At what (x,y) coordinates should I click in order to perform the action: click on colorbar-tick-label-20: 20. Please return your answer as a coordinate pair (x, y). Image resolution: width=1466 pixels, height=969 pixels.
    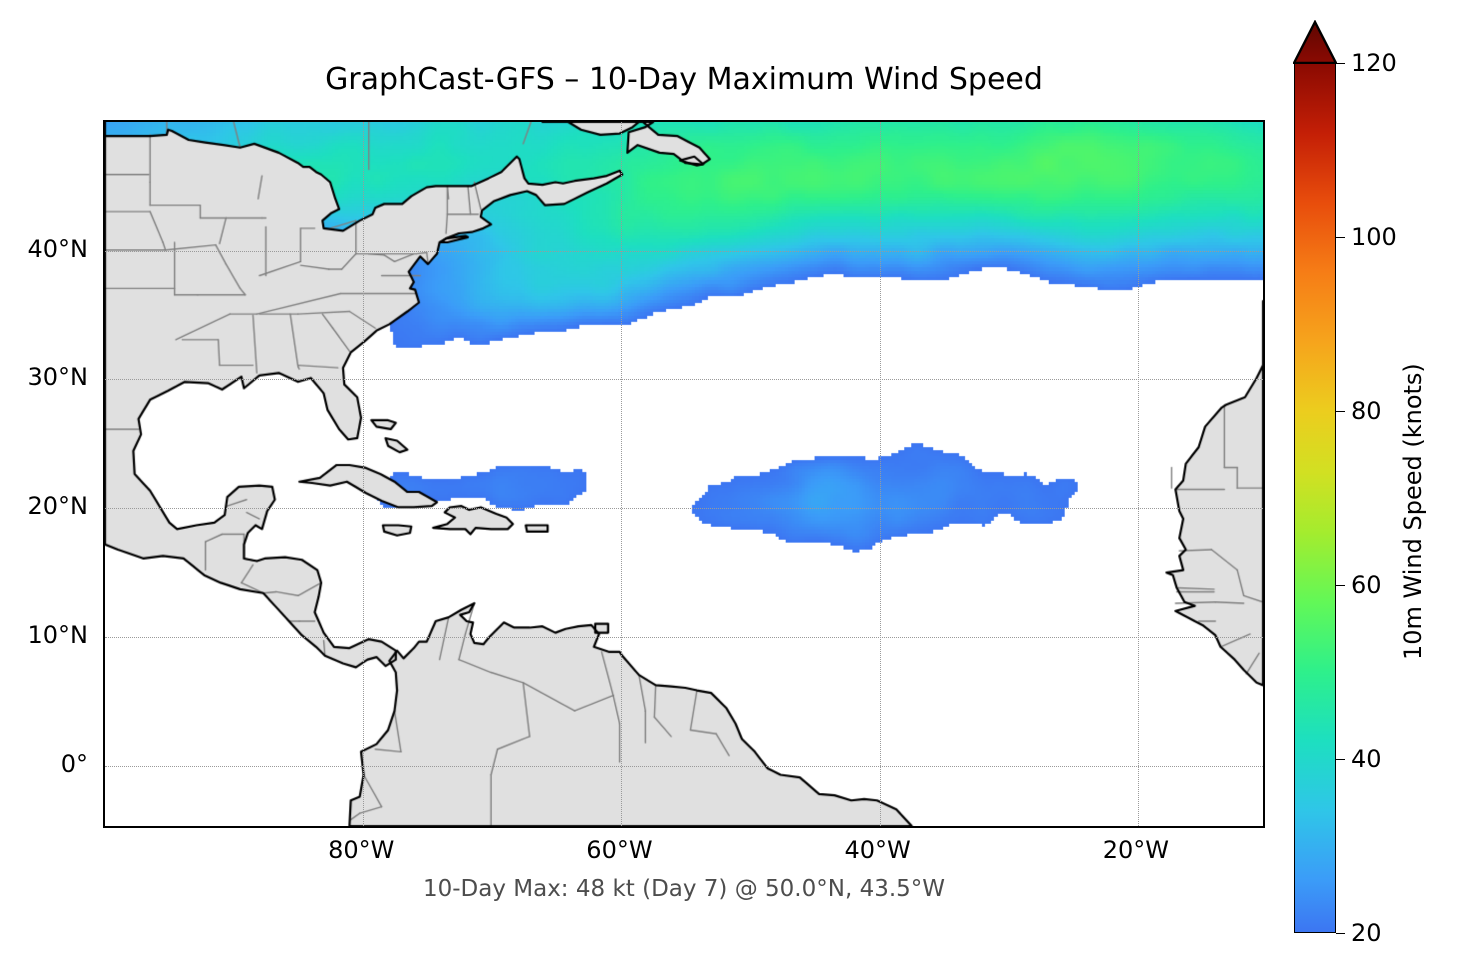
    Looking at the image, I should click on (1366, 933).